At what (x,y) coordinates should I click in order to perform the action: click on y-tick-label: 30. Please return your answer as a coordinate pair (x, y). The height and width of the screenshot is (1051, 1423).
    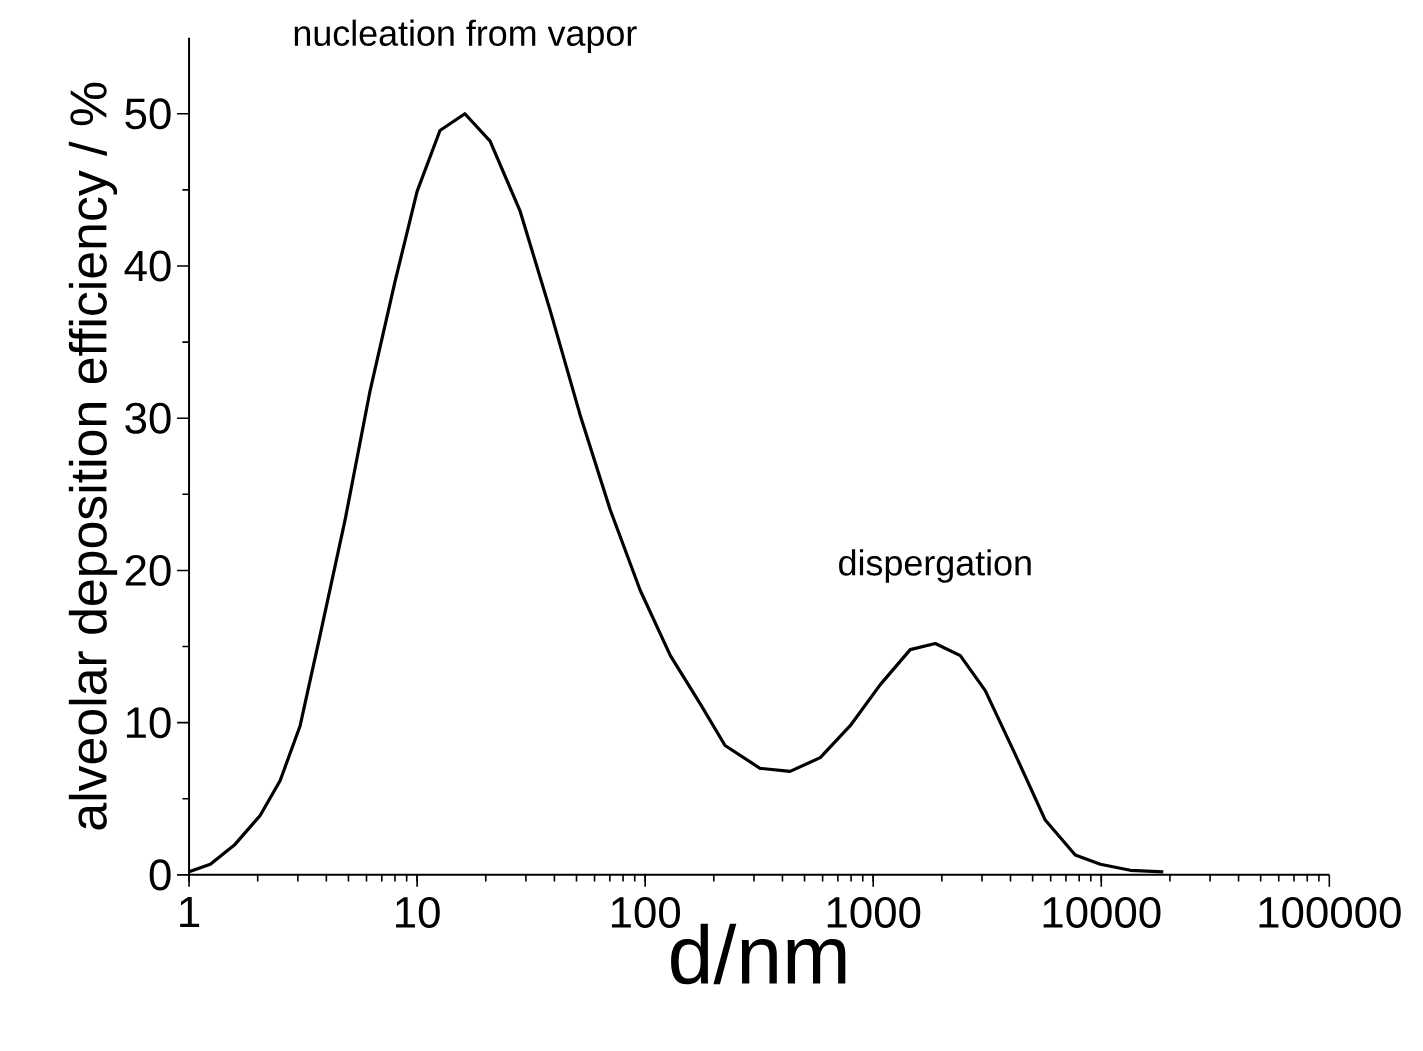
    Looking at the image, I should click on (148, 418).